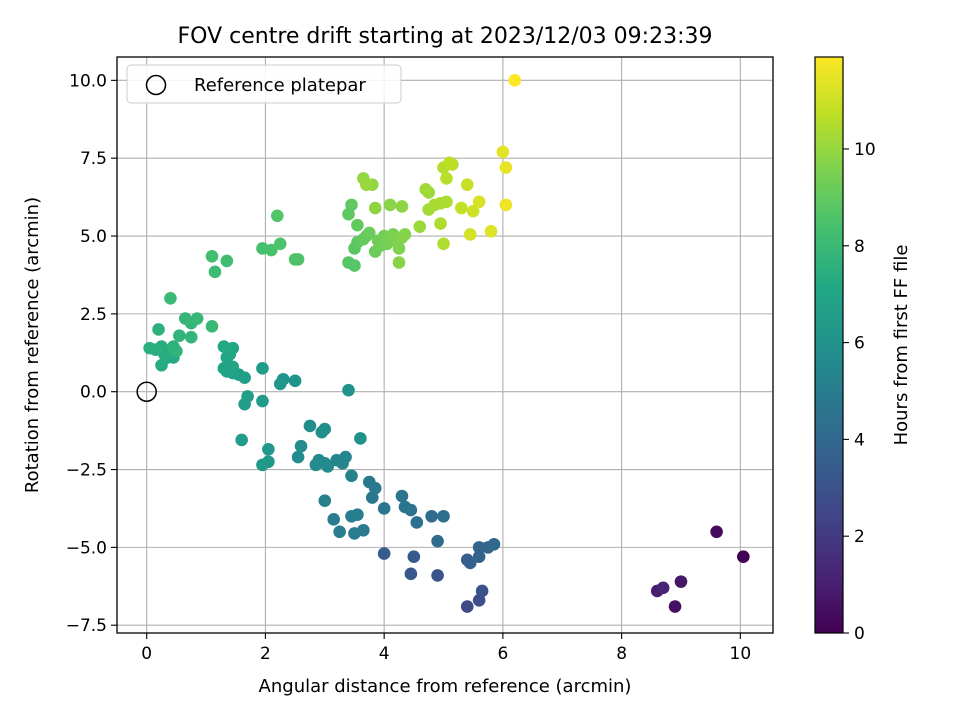  Describe the element at coordinates (93, 315) in the screenshot. I see `y-tick-label: 2.5` at that location.